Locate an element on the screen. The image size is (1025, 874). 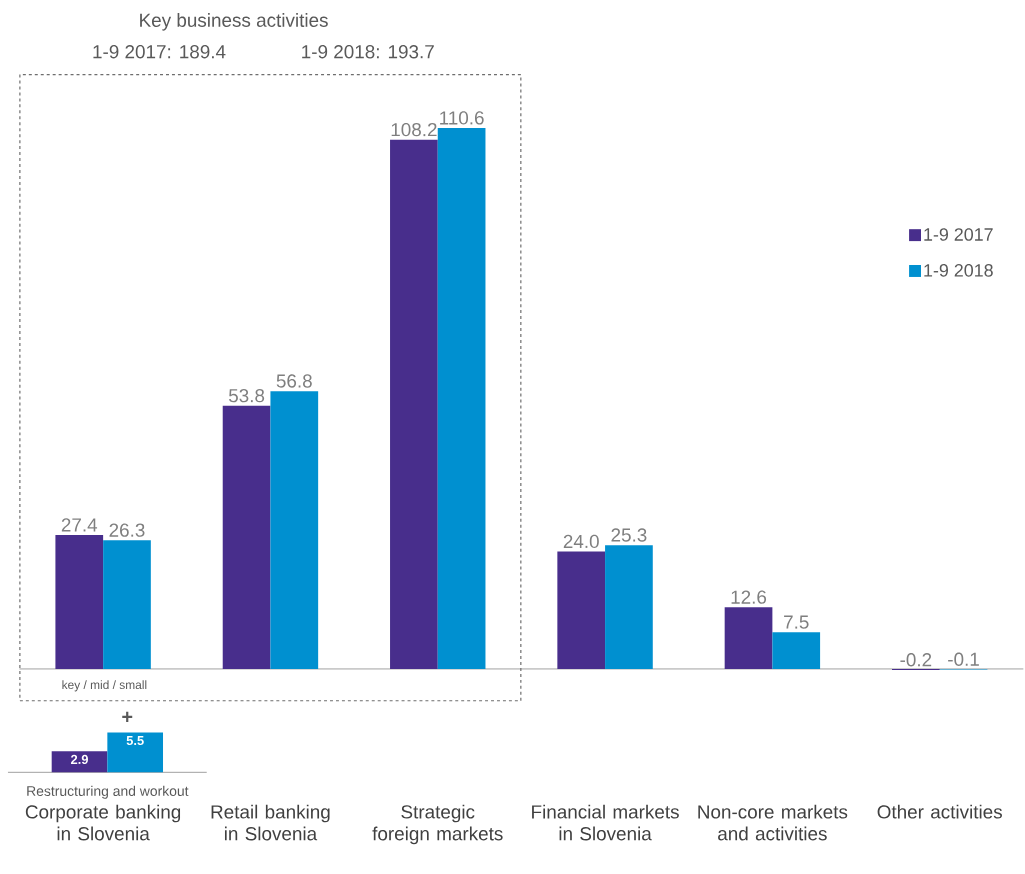
data-label: 12.6 is located at coordinates (749, 597).